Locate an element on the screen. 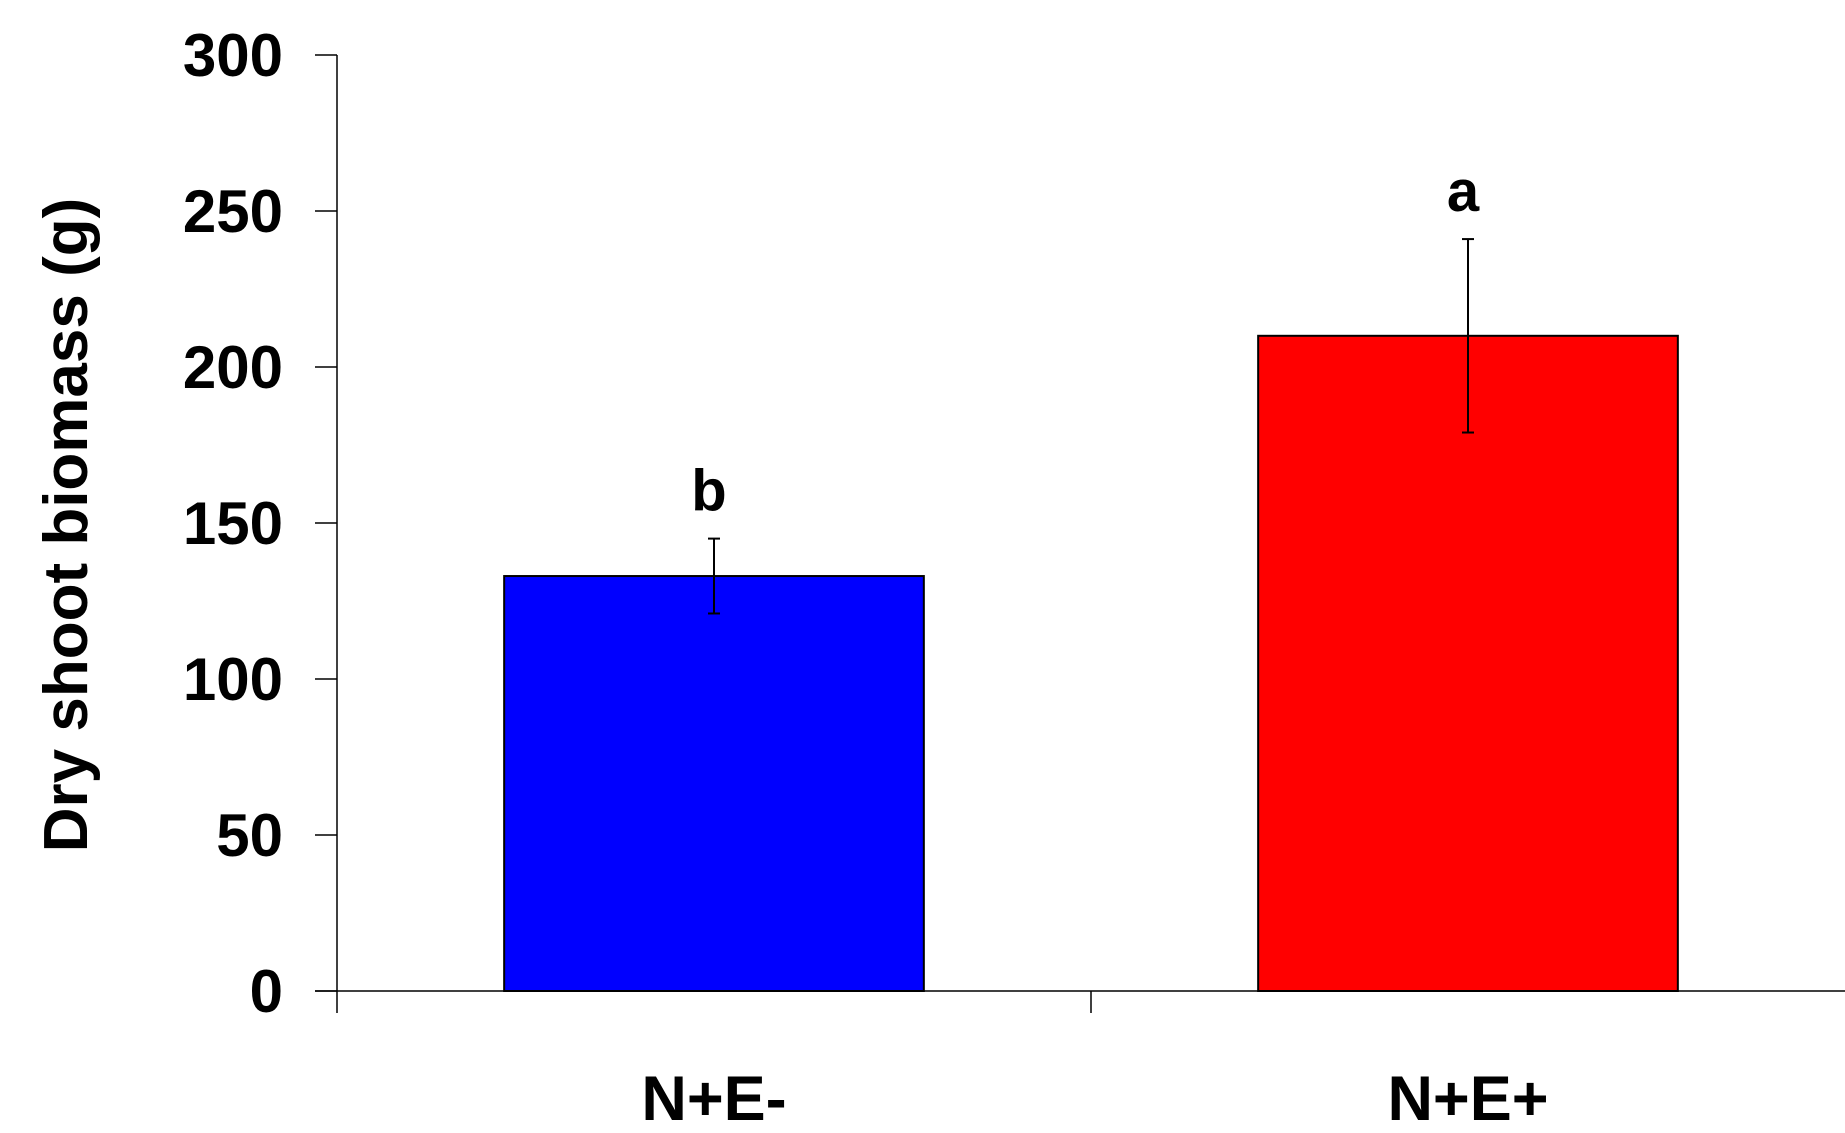 The height and width of the screenshot is (1133, 1845). error-bars is located at coordinates (1091, 426).